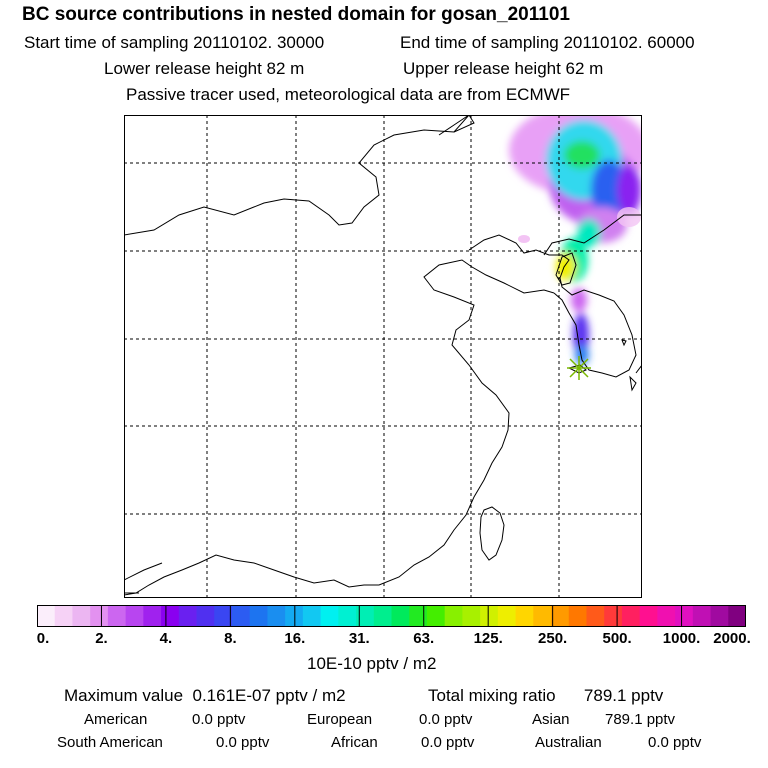  I want to click on total-label: Total mixing ratio, so click(492, 695).